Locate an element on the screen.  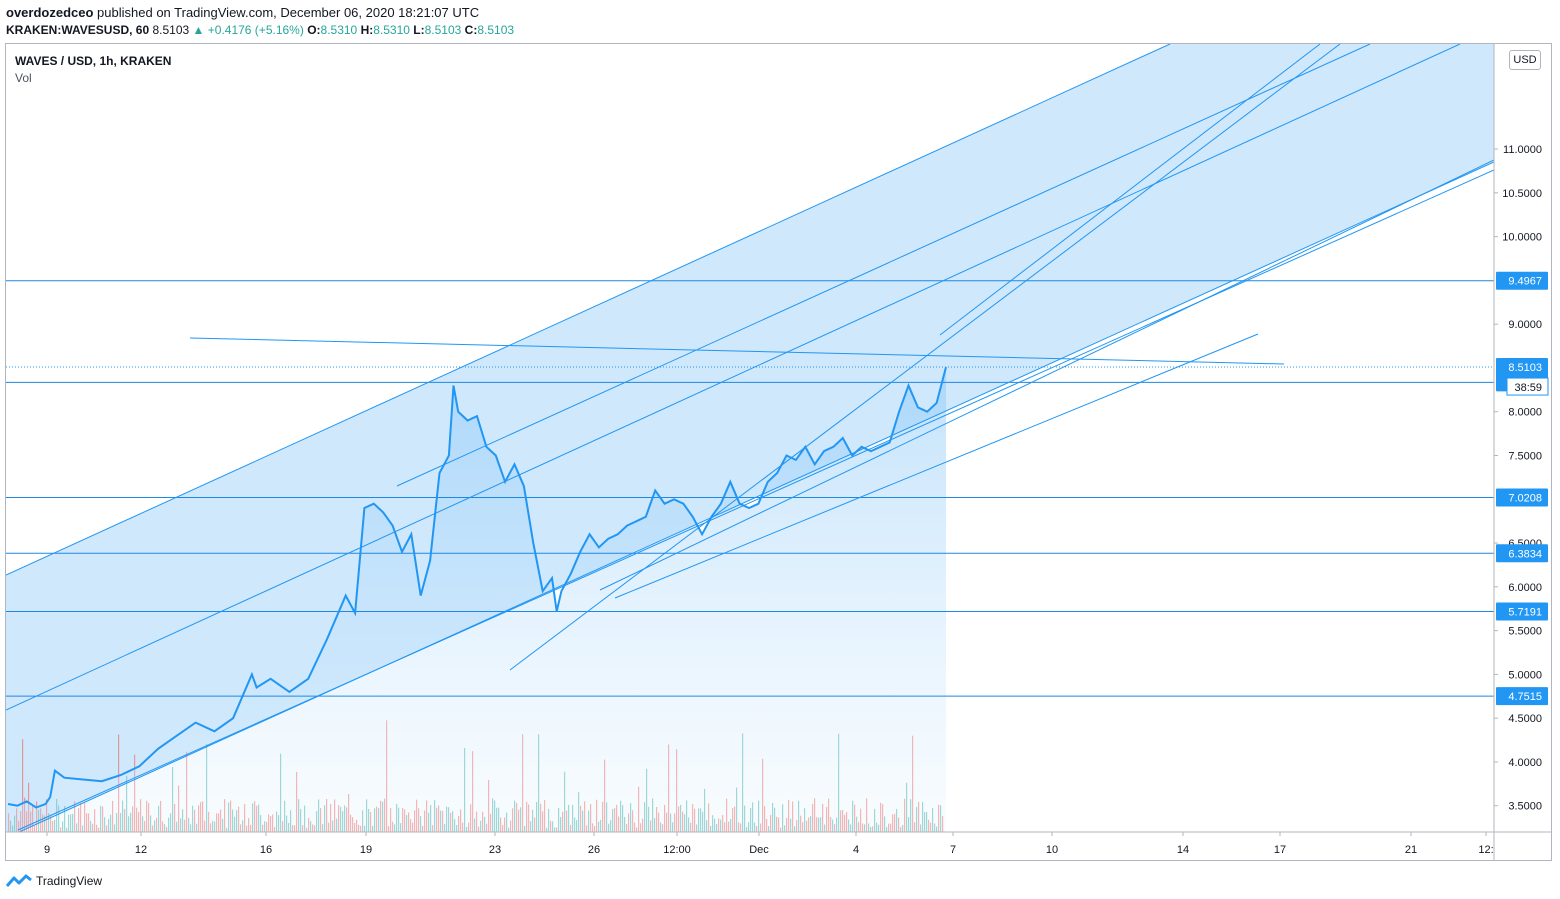
high-label: H: is located at coordinates (367, 30).